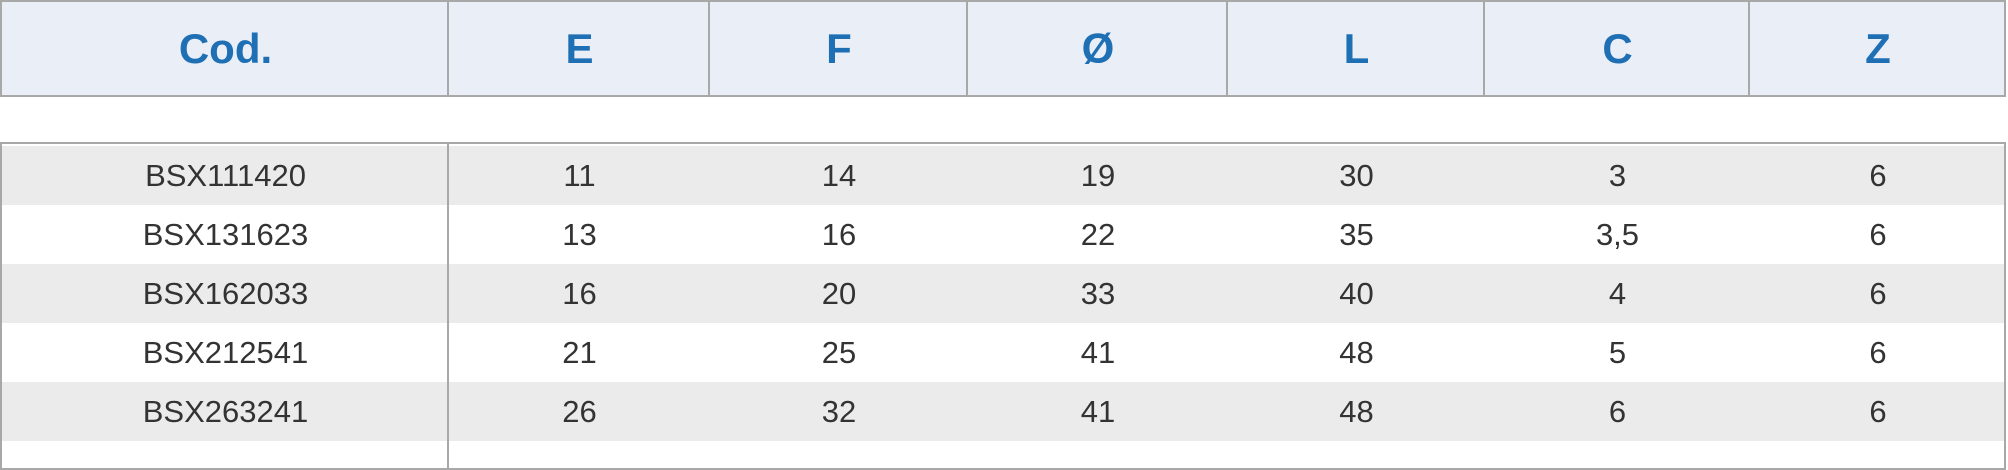 The height and width of the screenshot is (470, 2008). I want to click on table-cell: 3,5, so click(1617, 234).